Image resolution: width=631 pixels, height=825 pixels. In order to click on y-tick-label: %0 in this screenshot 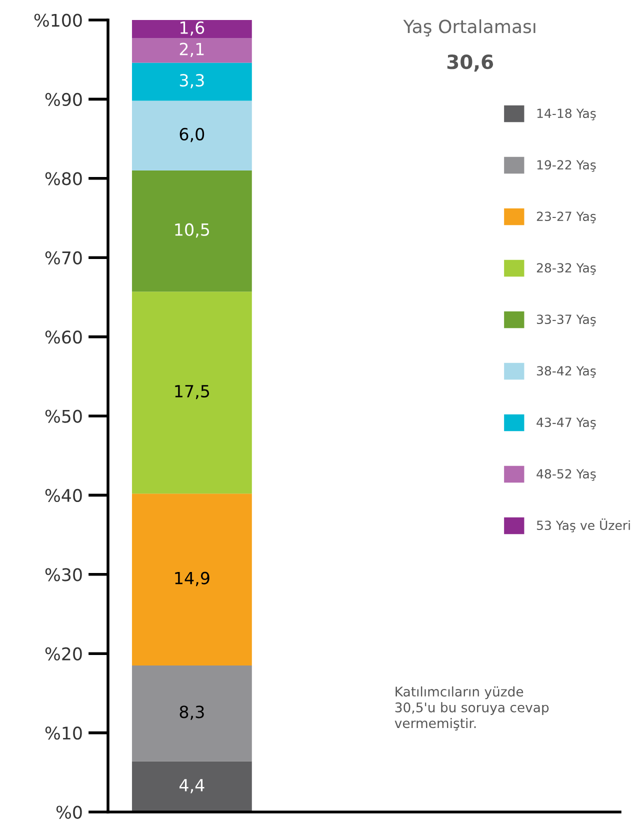, I will do `click(69, 812)`.